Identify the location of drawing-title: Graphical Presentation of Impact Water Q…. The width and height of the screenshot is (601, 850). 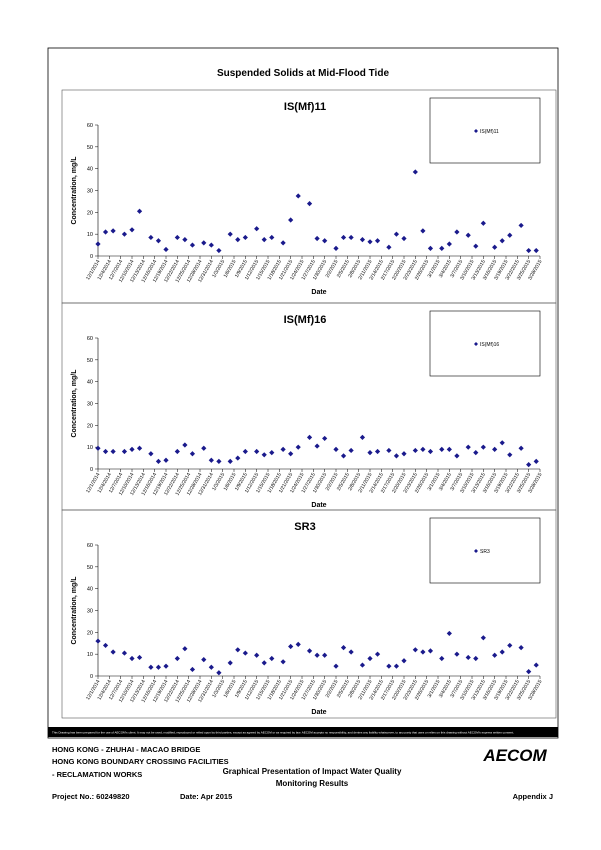
(312, 771).